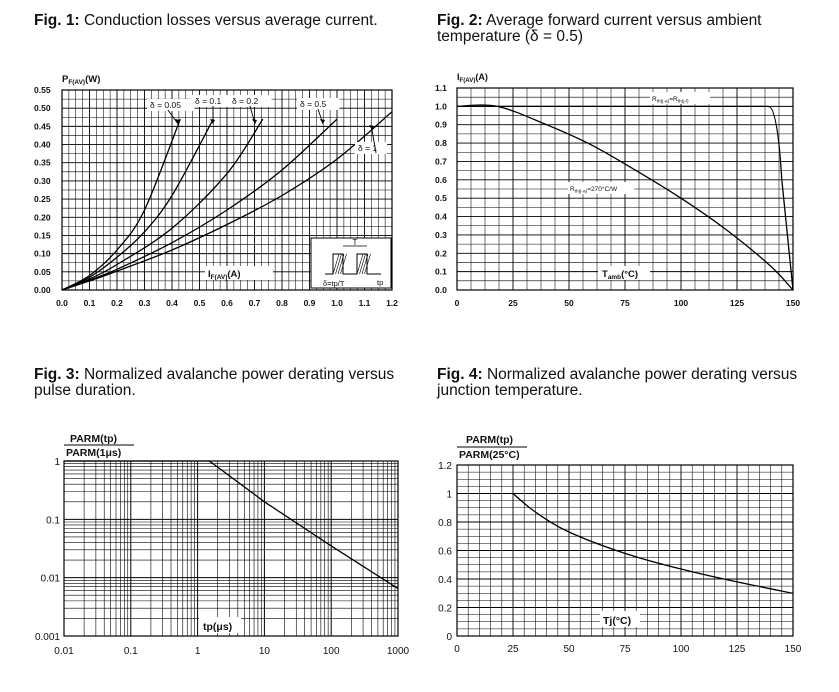 The image size is (839, 692). Describe the element at coordinates (441, 125) in the screenshot. I see `fig2-ytick: 0.9` at that location.